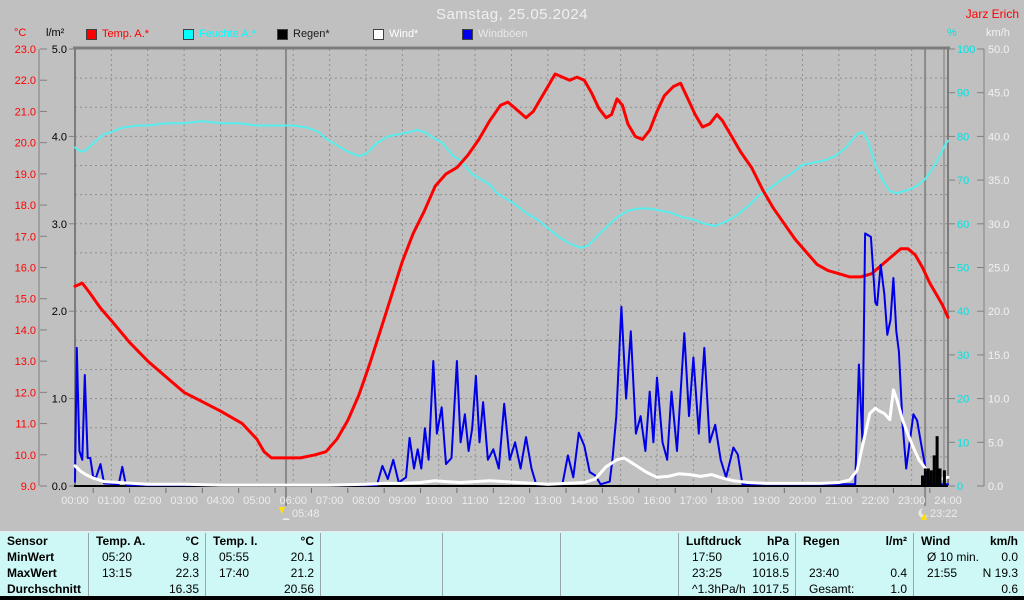 This screenshot has height=600, width=1024. What do you see at coordinates (821, 541) in the screenshot?
I see `table-sensor-name: Regen` at bounding box center [821, 541].